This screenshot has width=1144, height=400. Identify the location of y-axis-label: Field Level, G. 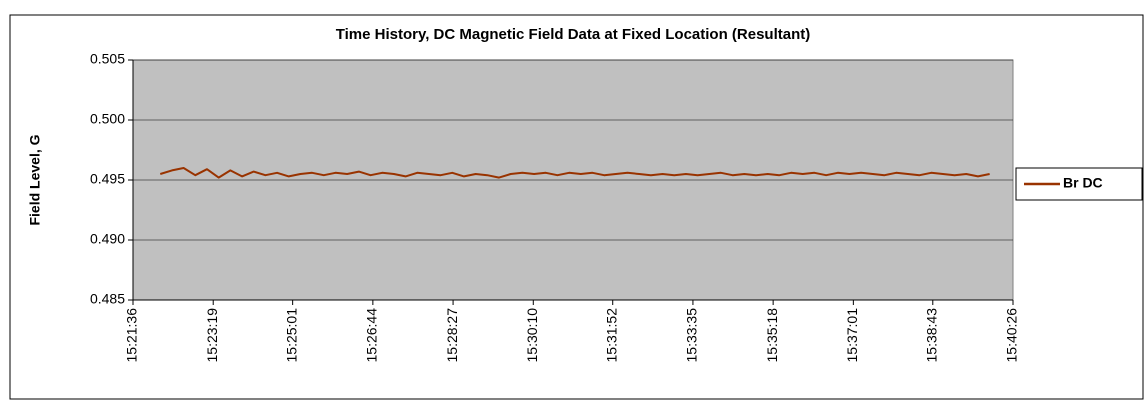
(35, 179).